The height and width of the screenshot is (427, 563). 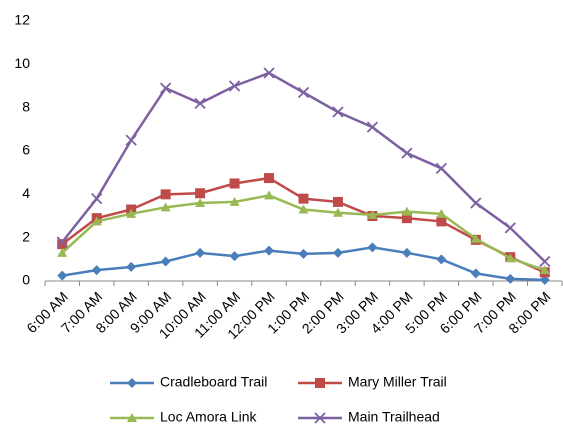 I want to click on legend-label: Cradleboard Trail, so click(x=213, y=382).